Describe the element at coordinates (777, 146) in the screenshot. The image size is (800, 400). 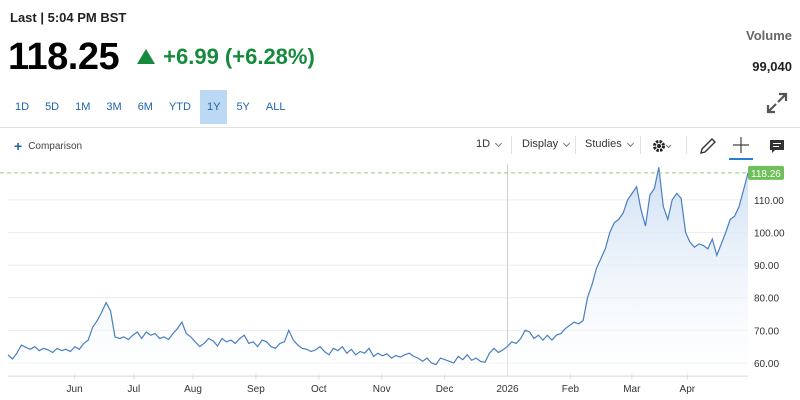
I see `comment-icon` at that location.